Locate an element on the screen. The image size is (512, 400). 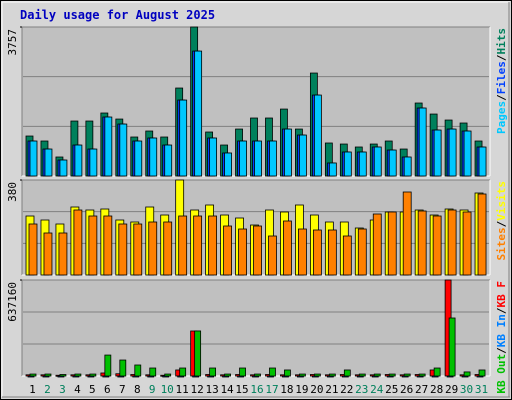
y-tick-label: 637160 is located at coordinates (12, 302).